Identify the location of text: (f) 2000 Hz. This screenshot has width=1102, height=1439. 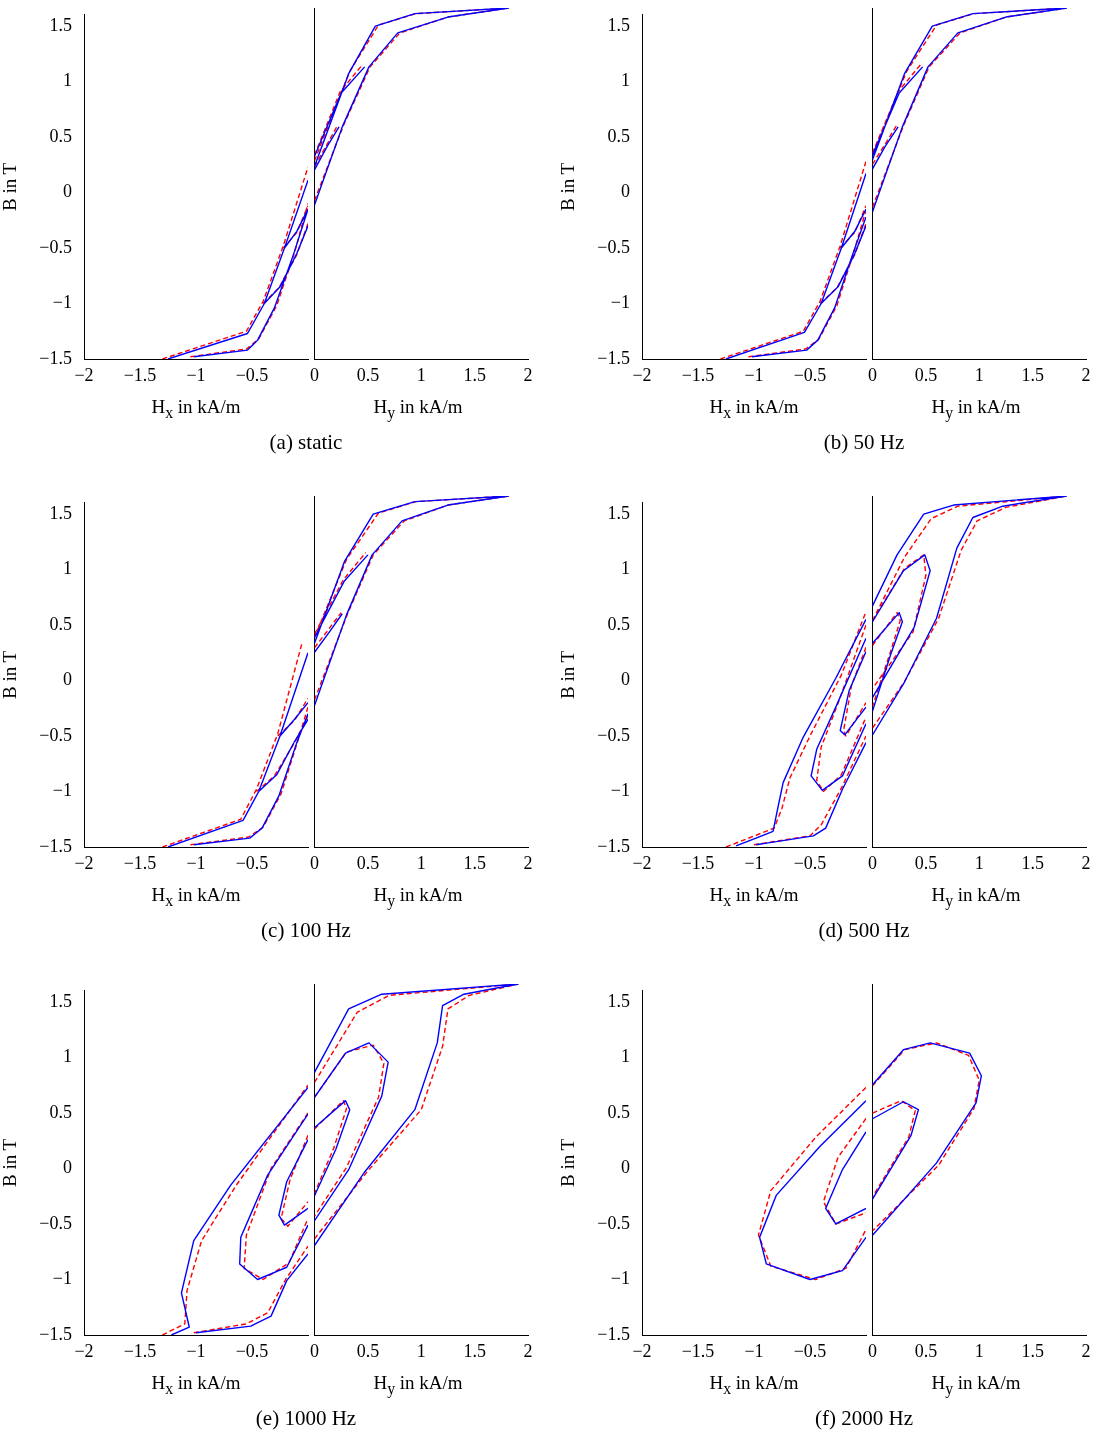
(864, 1418).